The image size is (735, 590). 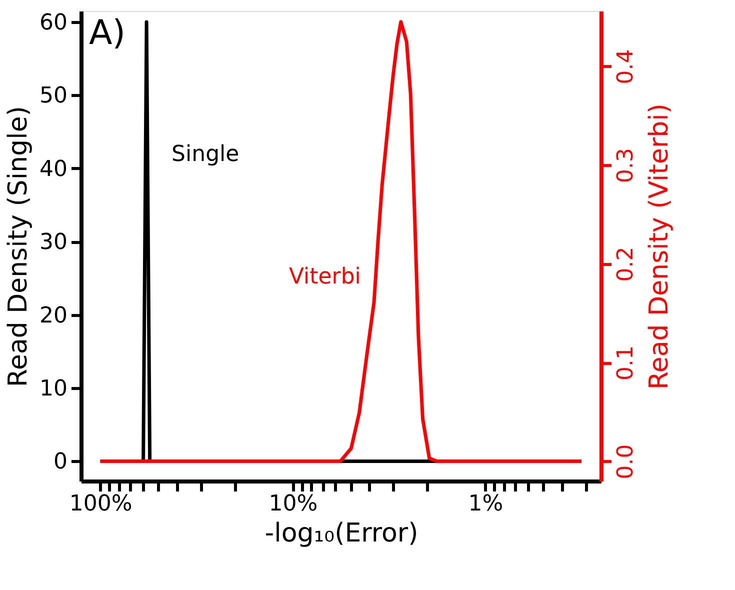 I want to click on annotation: A), so click(x=107, y=33).